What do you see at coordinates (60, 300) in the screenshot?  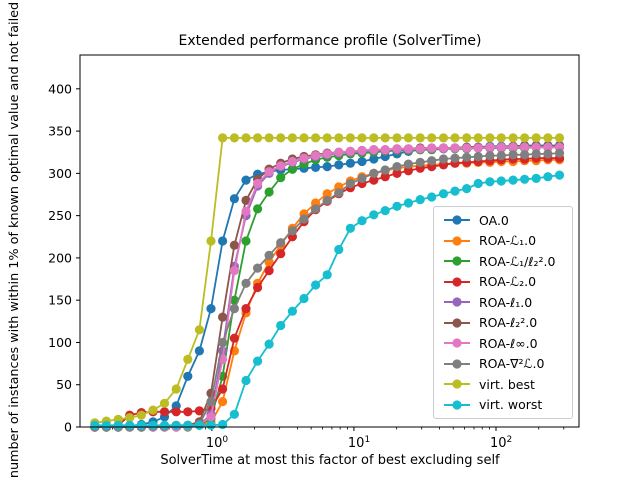 I see `y-tick-label: 150` at bounding box center [60, 300].